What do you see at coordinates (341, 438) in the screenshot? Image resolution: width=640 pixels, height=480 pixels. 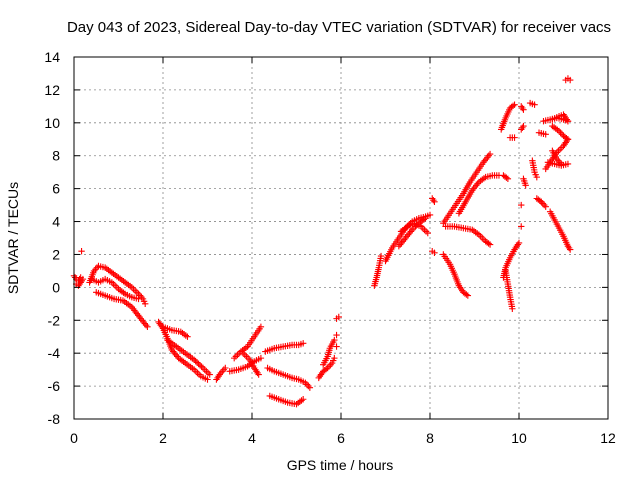 I see `x-tick-label: 6` at bounding box center [341, 438].